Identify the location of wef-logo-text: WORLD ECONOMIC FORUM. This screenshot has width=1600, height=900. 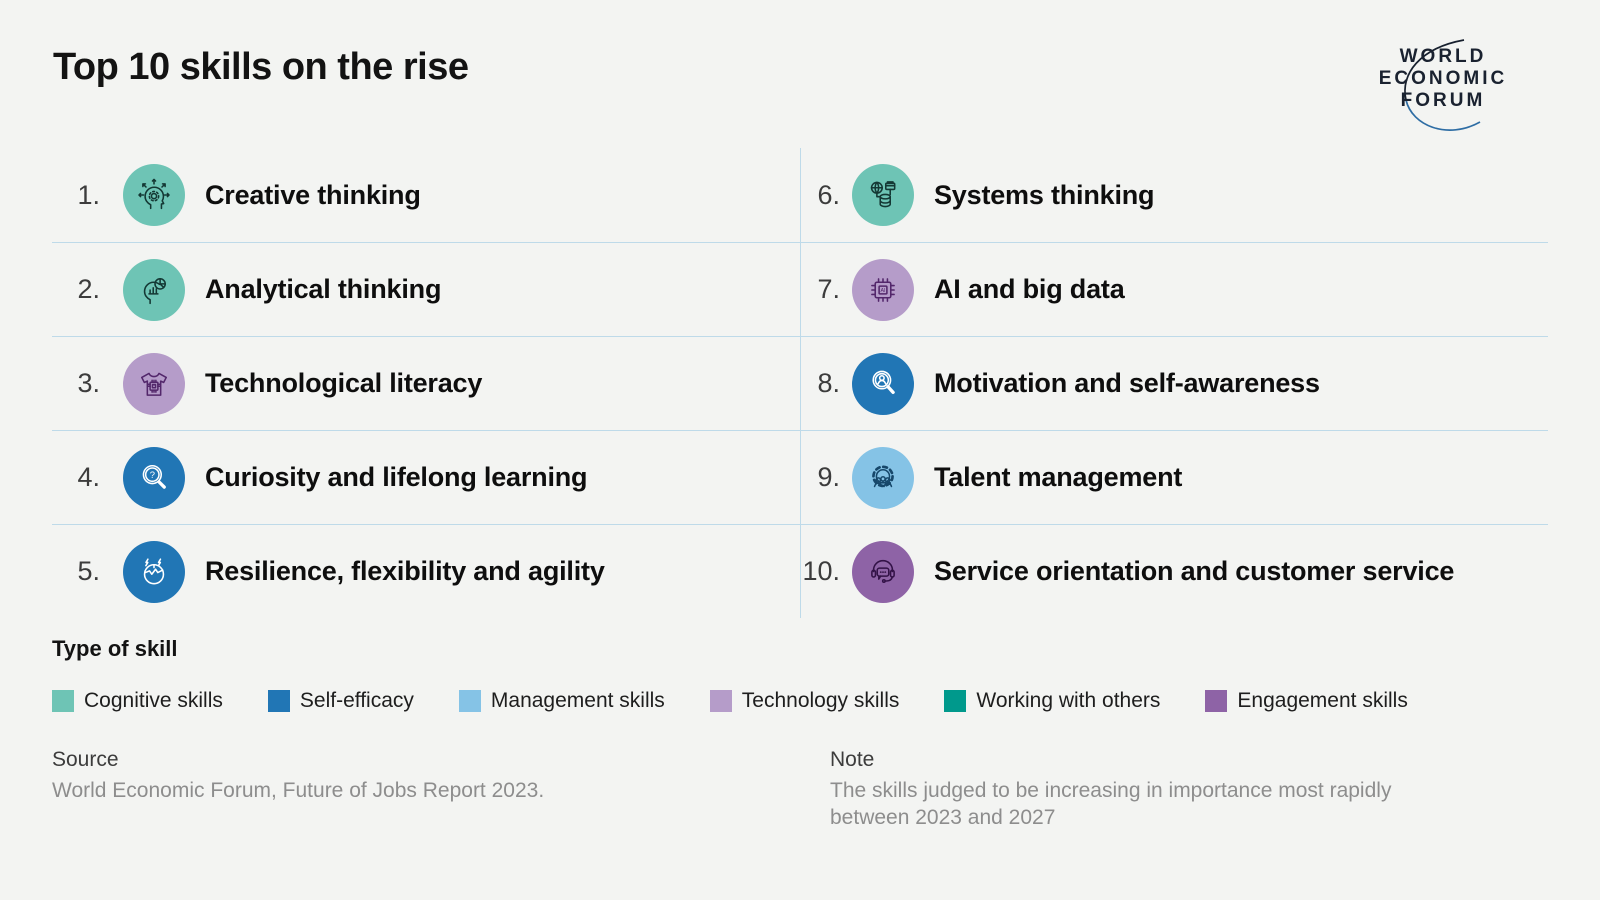
(1443, 79).